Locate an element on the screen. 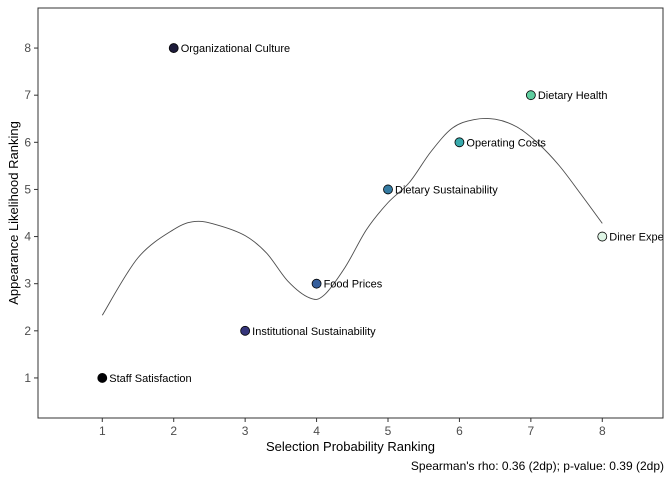 This screenshot has height=480, width=672. x-axis-title: Selection Probability Ranking is located at coordinates (350, 446).